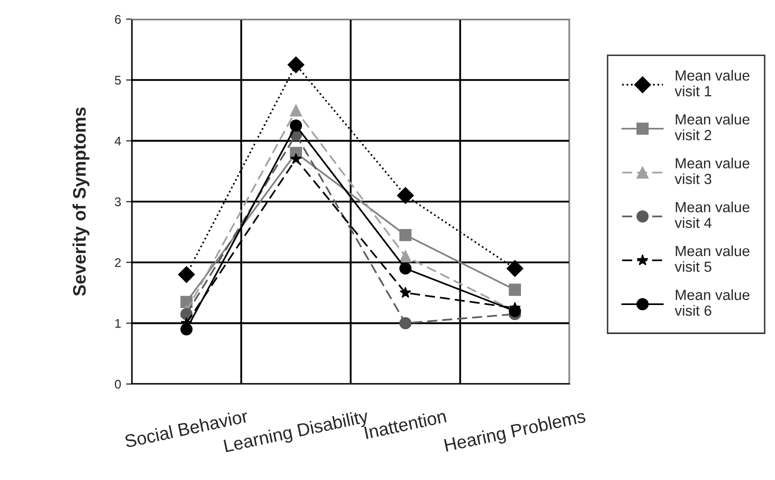 The height and width of the screenshot is (480, 775). I want to click on legend-label: Mean value visit 1, so click(712, 83).